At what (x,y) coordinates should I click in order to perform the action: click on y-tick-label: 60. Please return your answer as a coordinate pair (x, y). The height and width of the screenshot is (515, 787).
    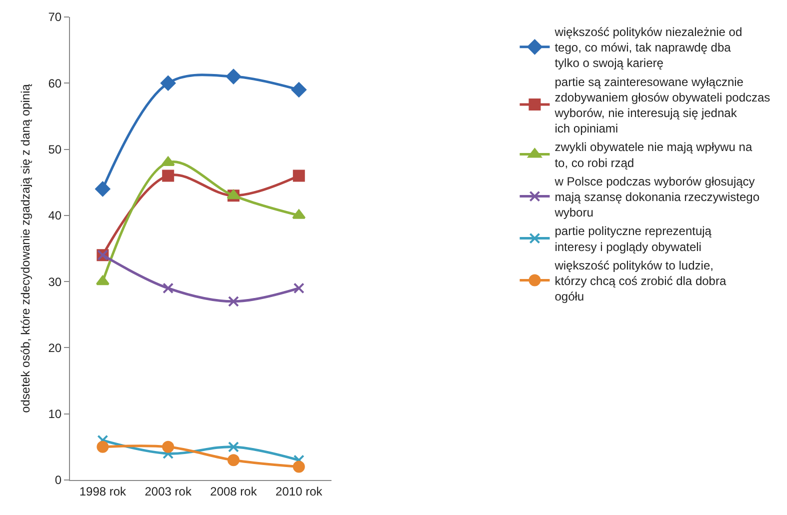
    Looking at the image, I should click on (55, 83).